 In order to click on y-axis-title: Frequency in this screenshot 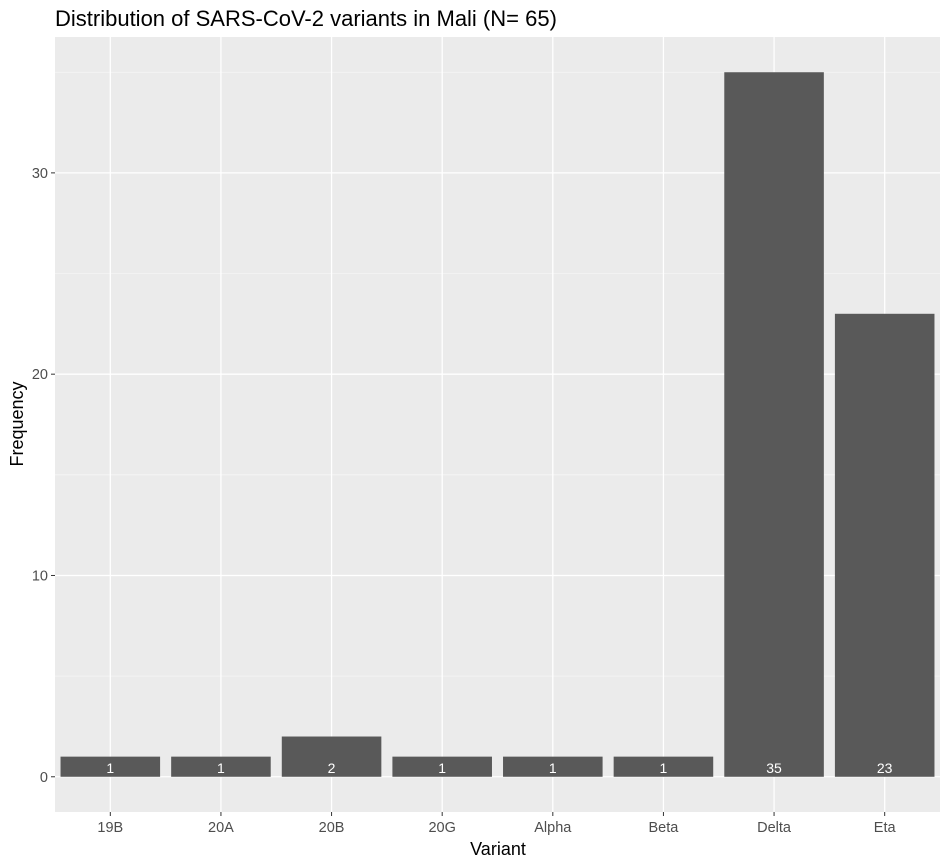, I will do `click(17, 423)`.